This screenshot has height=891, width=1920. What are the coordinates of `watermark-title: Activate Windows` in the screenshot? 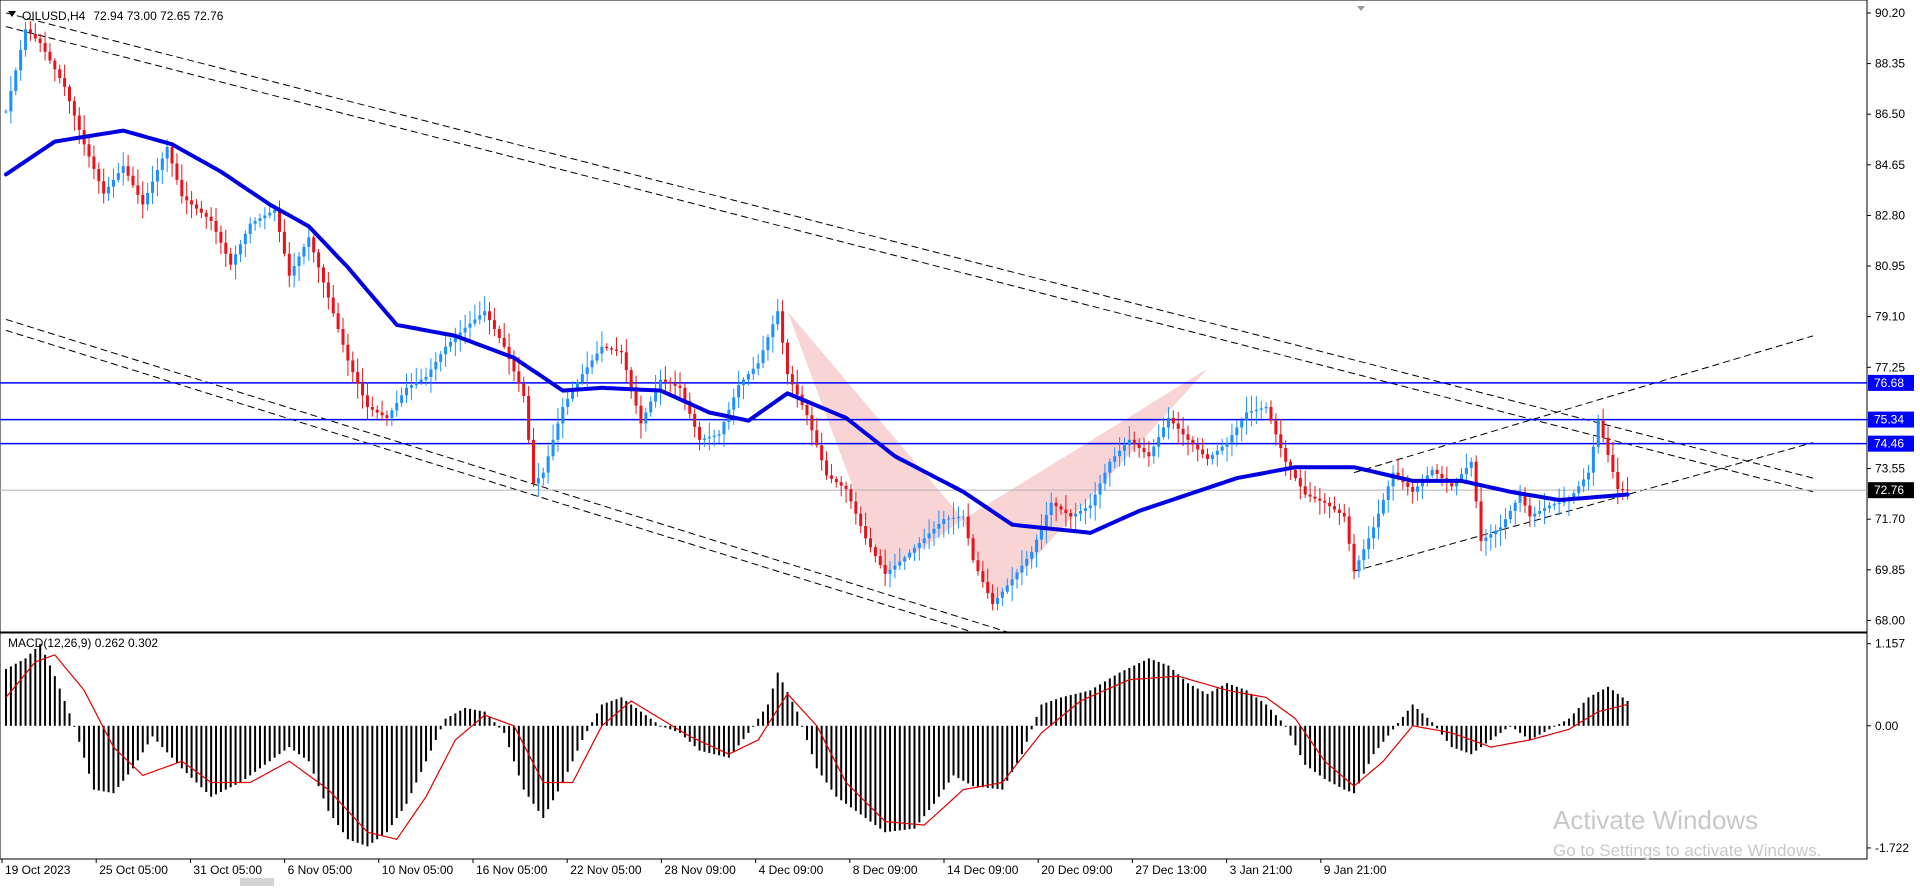 It's located at (1655, 820).